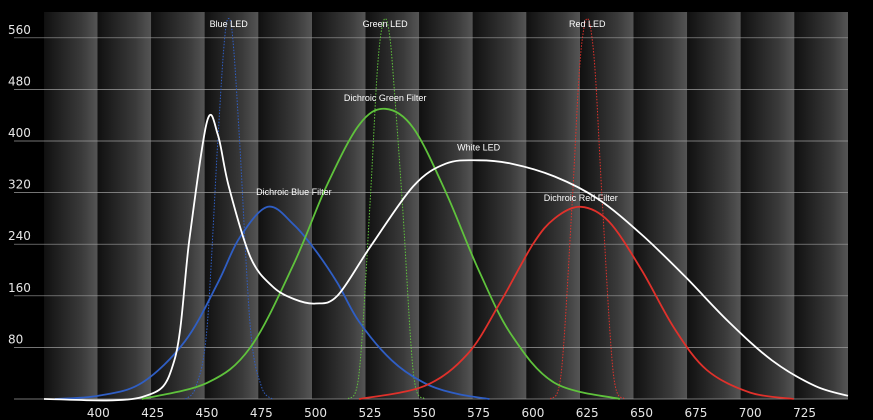 This screenshot has width=873, height=420. What do you see at coordinates (804, 413) in the screenshot?
I see `x-tick-label: 725` at bounding box center [804, 413].